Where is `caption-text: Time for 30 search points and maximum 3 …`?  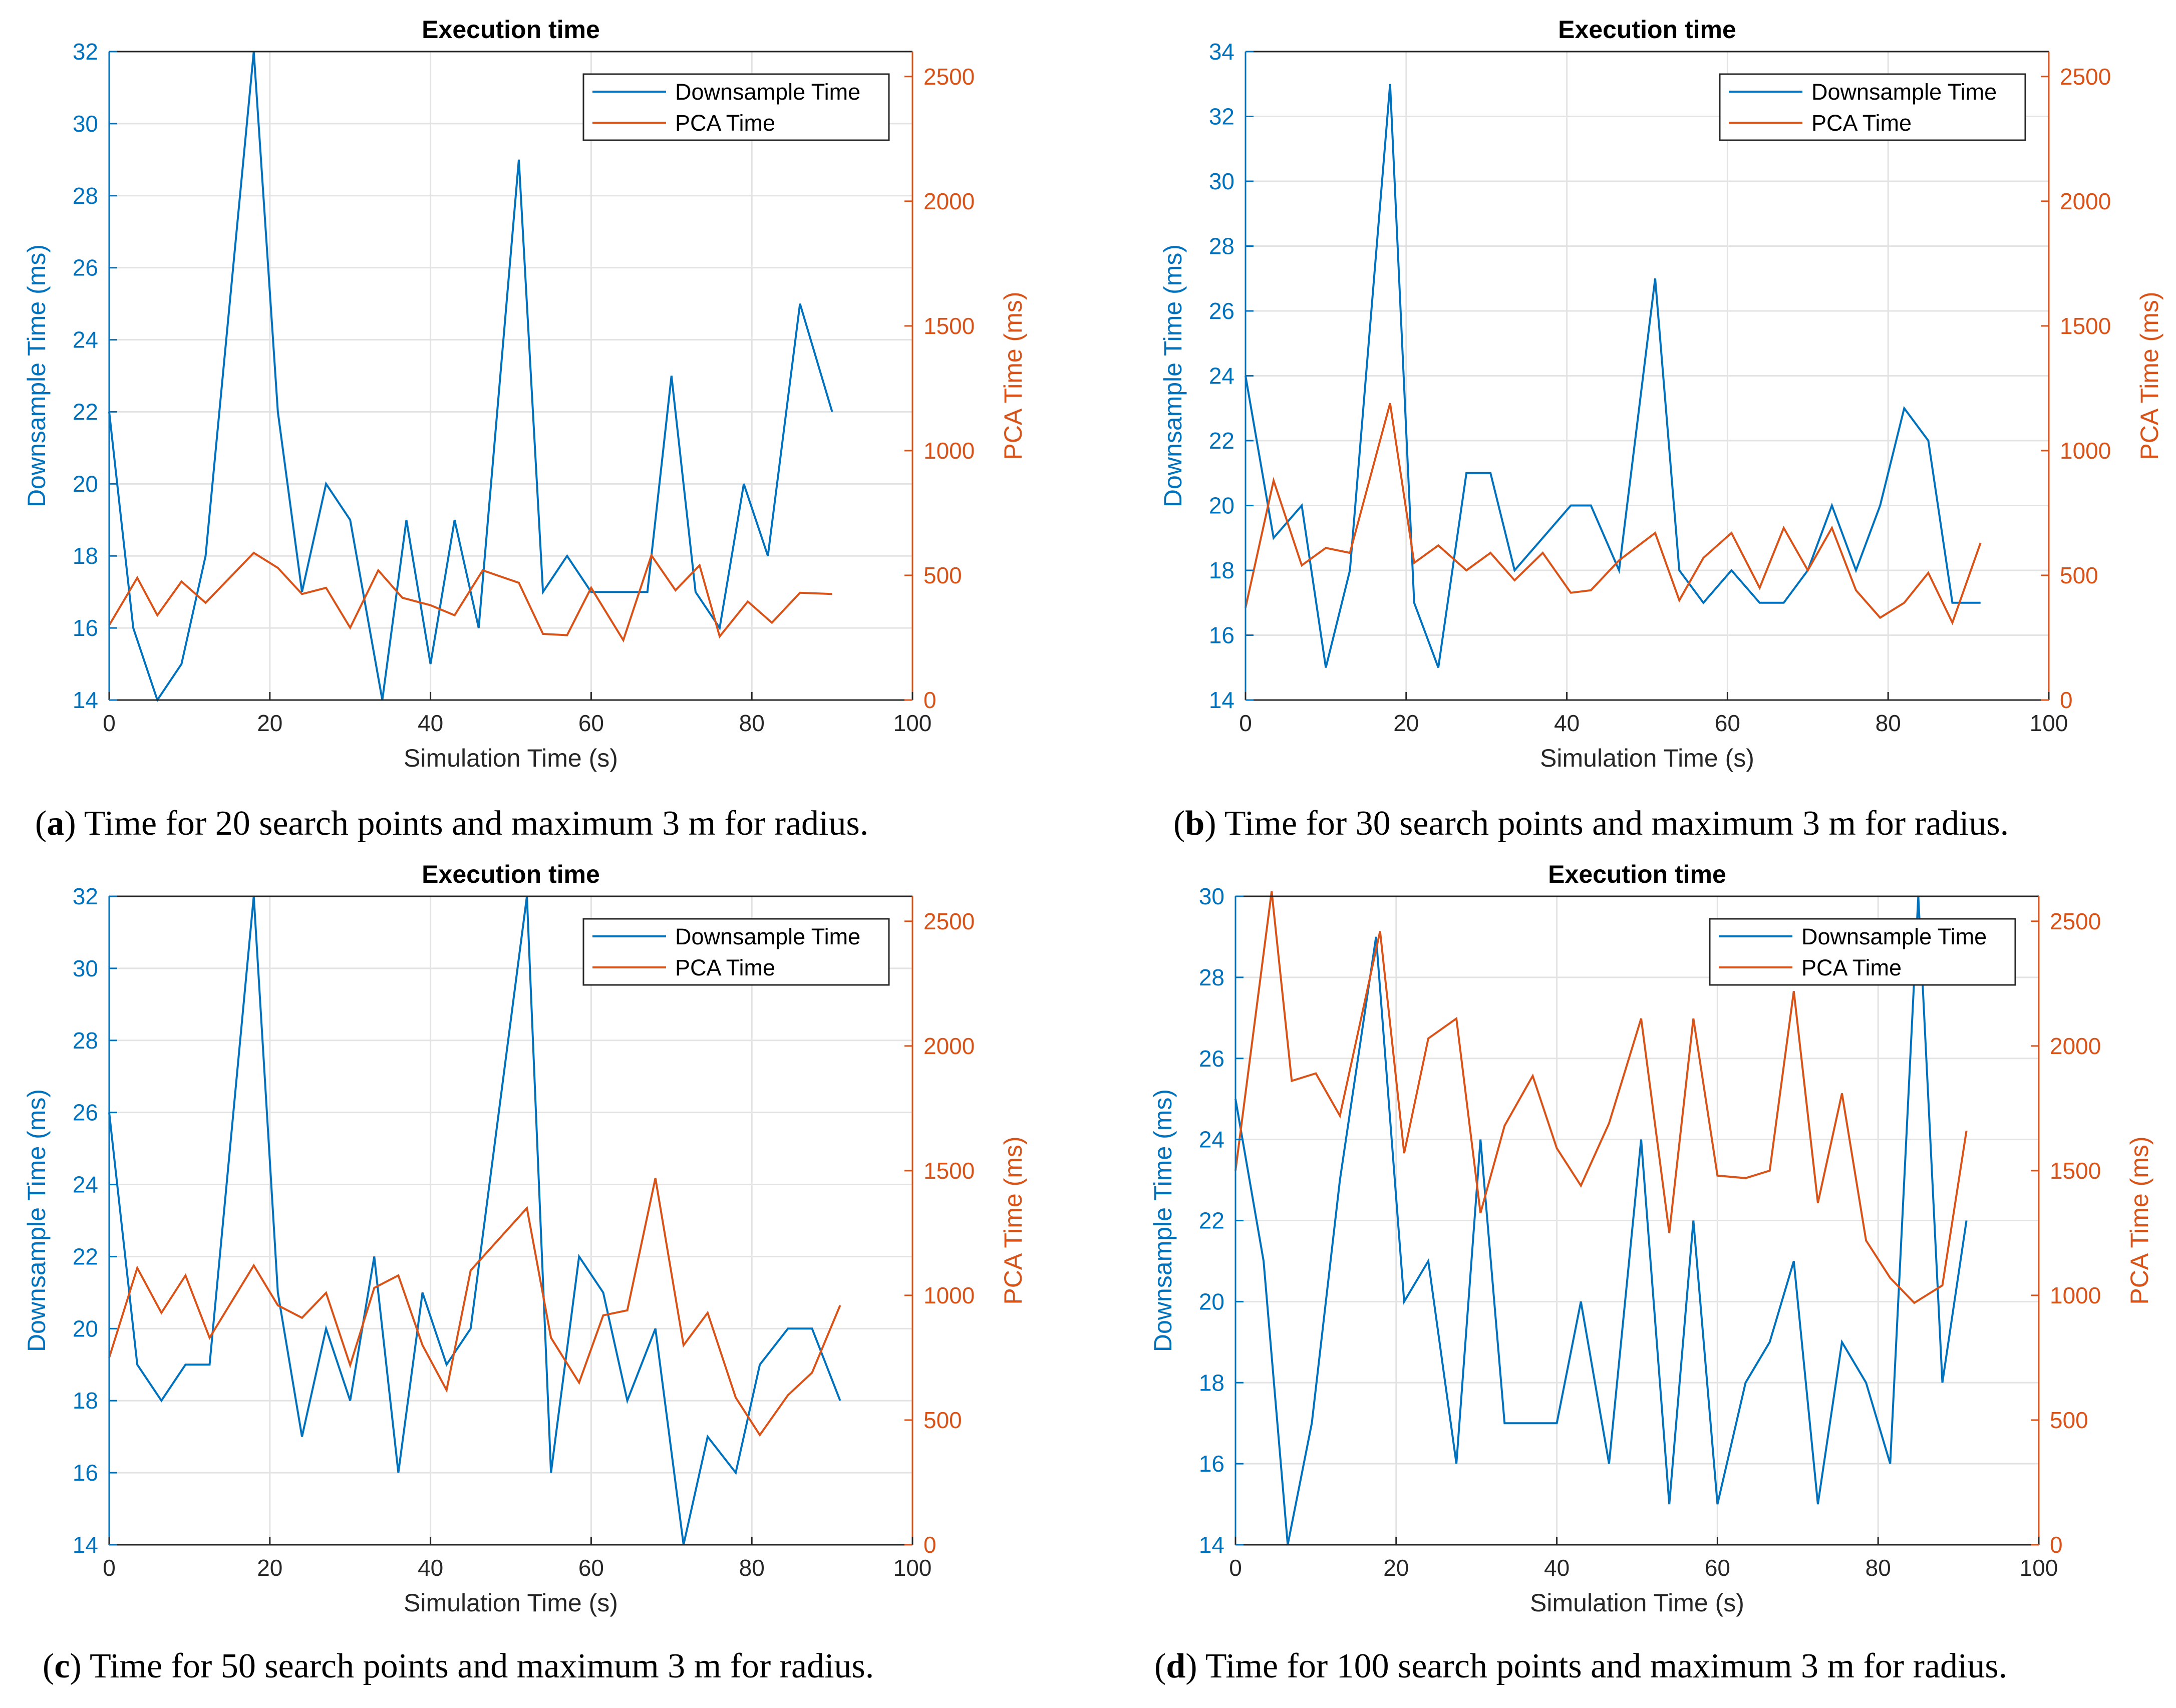
caption-text: Time for 30 search points and maximum 3 … is located at coordinates (1616, 823).